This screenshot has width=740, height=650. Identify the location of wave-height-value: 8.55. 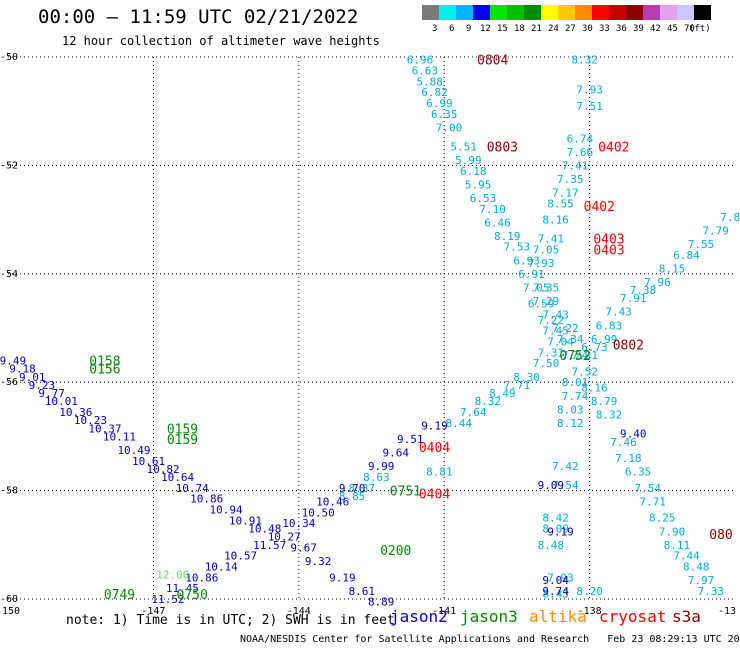
(560, 203).